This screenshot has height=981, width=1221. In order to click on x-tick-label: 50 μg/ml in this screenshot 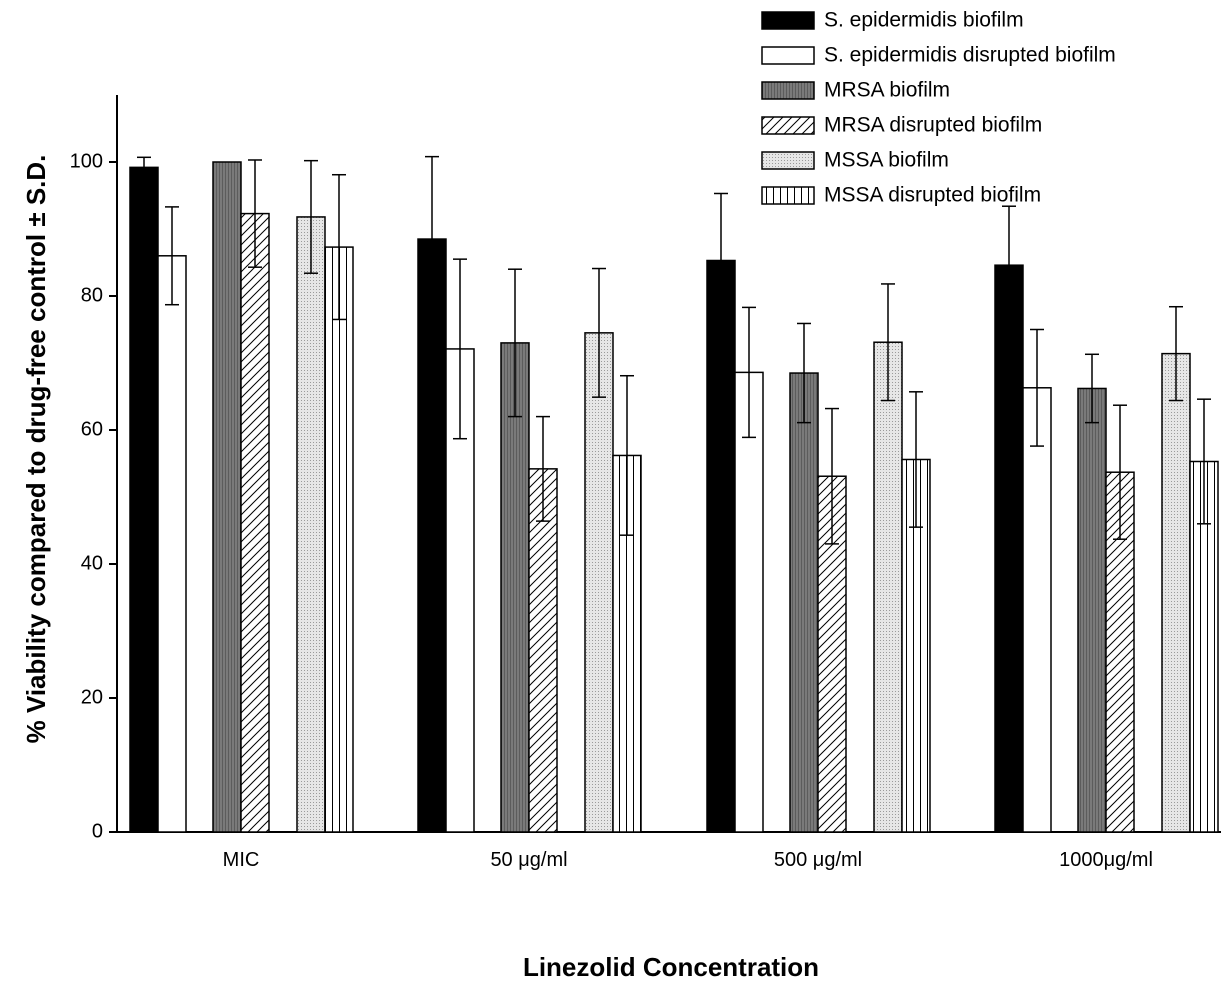, I will do `click(528, 860)`.